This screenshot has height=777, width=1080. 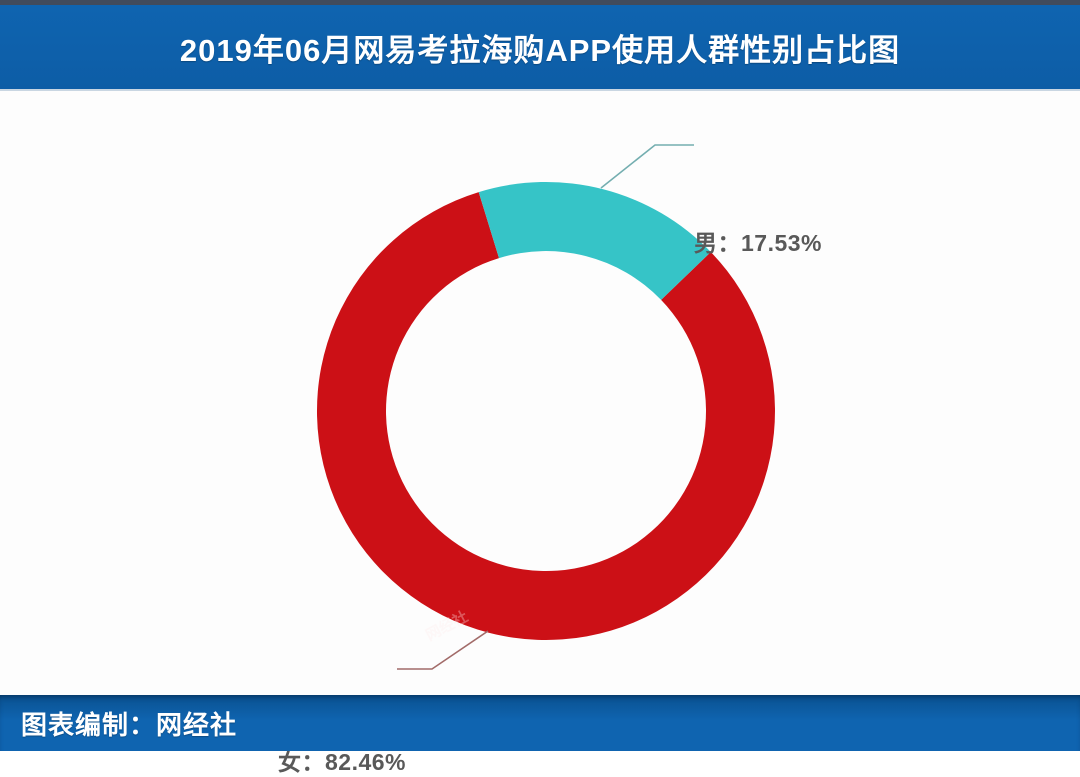 What do you see at coordinates (647, 166) in the screenshot?
I see `leader-line-male` at bounding box center [647, 166].